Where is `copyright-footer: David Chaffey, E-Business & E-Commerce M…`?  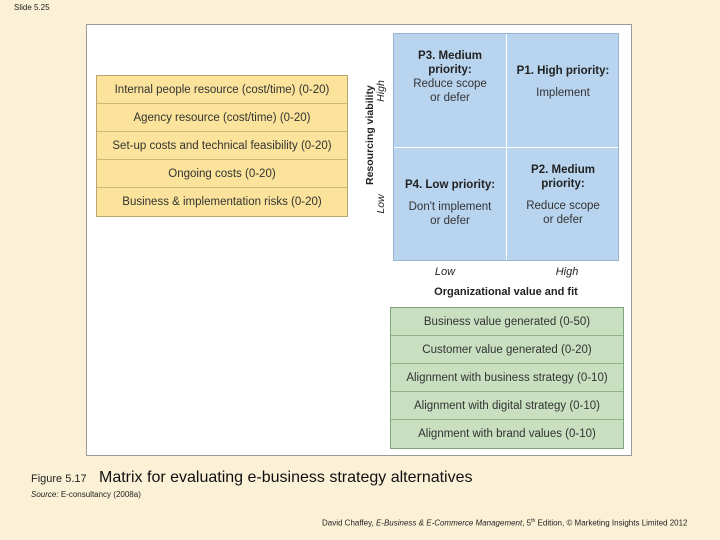
copyright-footer: David Chaffey, E-Business & E-Commerce M… is located at coordinates (505, 523).